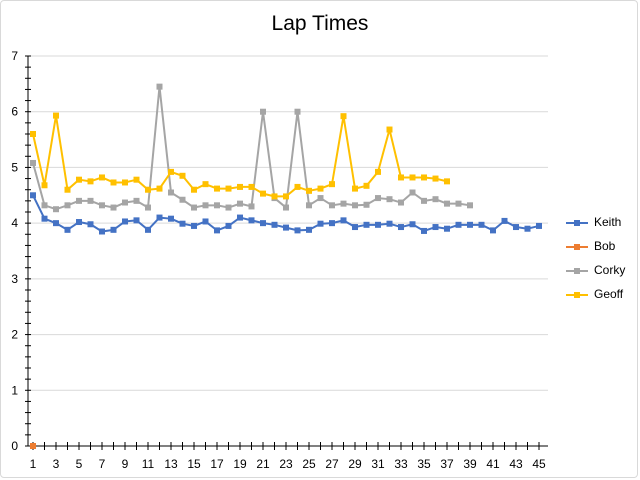 Image resolution: width=640 pixels, height=480 pixels. I want to click on data-point-bob, so click(33, 446).